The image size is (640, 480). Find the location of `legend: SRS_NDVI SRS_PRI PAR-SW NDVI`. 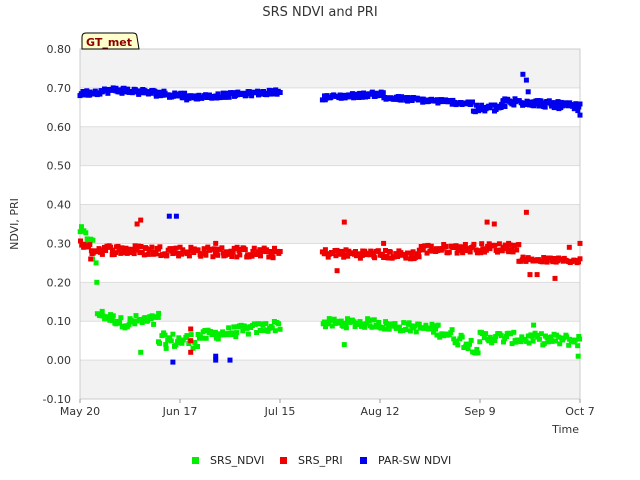

legend: SRS_NDVI SRS_PRI PAR-SW NDVI is located at coordinates (321, 460).